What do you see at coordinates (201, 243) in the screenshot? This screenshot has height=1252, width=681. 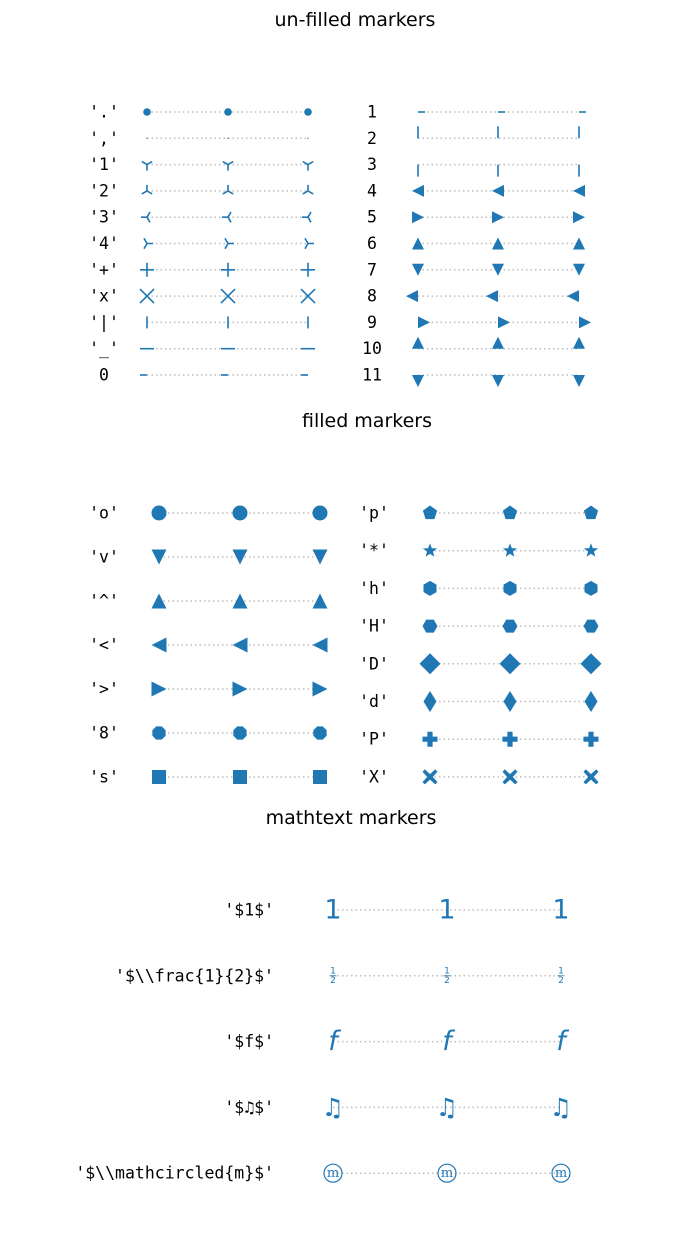 I see `marker-row: '4'` at bounding box center [201, 243].